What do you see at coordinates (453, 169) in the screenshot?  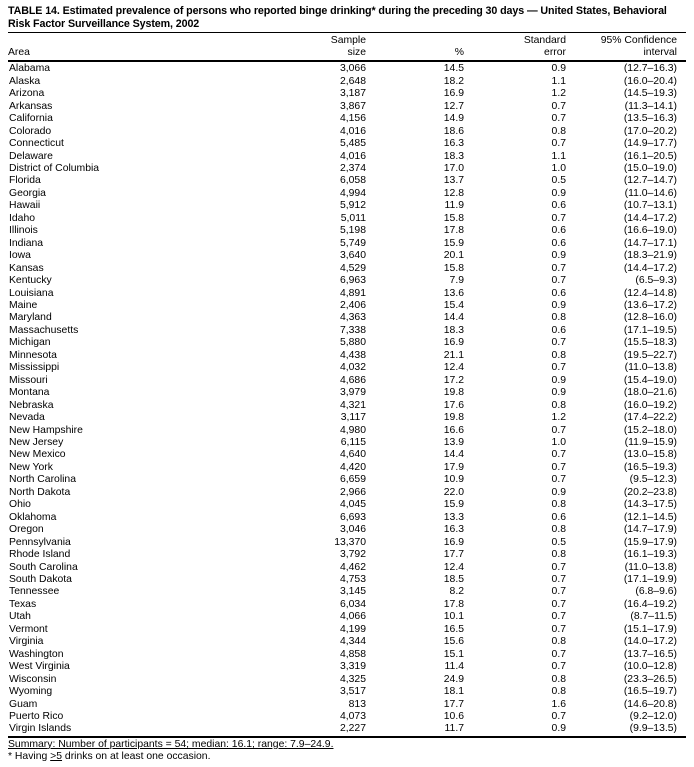 I see `percent-cell: 17.0` at bounding box center [453, 169].